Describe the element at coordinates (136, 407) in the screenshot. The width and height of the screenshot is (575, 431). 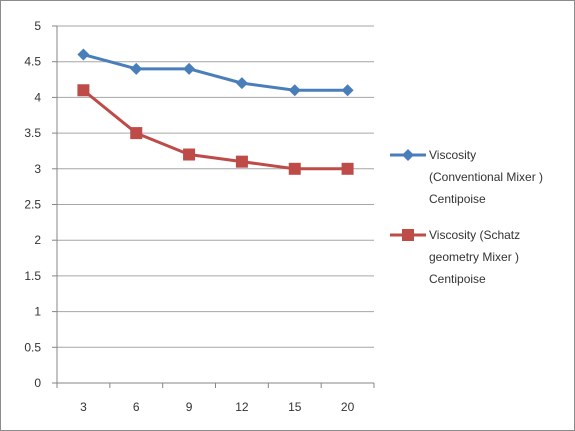
I see `x-tick-label: 6` at that location.